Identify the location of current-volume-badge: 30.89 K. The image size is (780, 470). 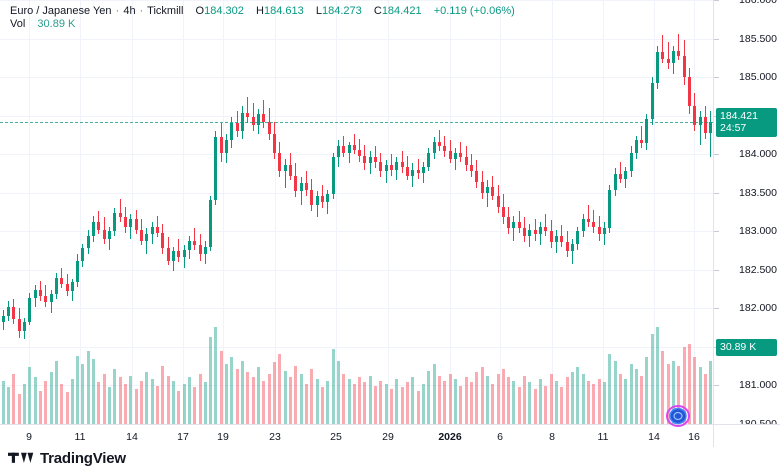
(746, 347).